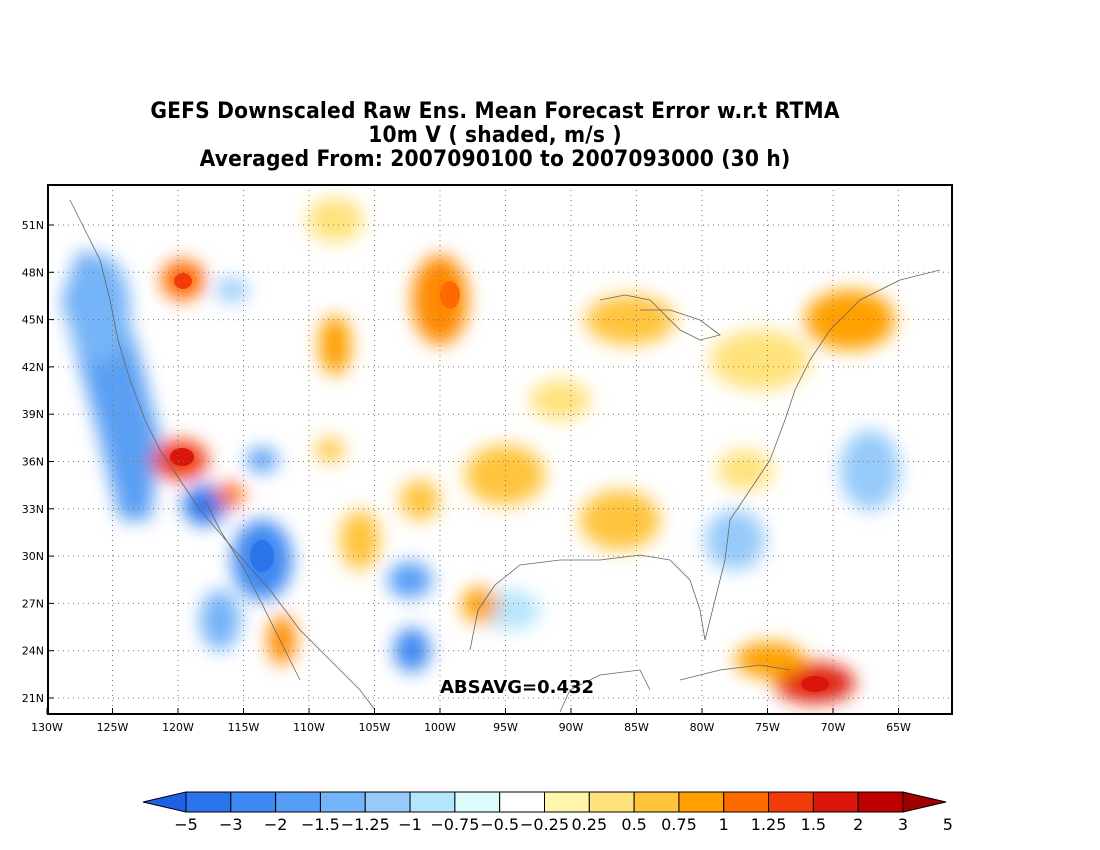 The height and width of the screenshot is (850, 1100). Describe the element at coordinates (770, 660) in the screenshot. I see `blob-cuba-positive` at that location.